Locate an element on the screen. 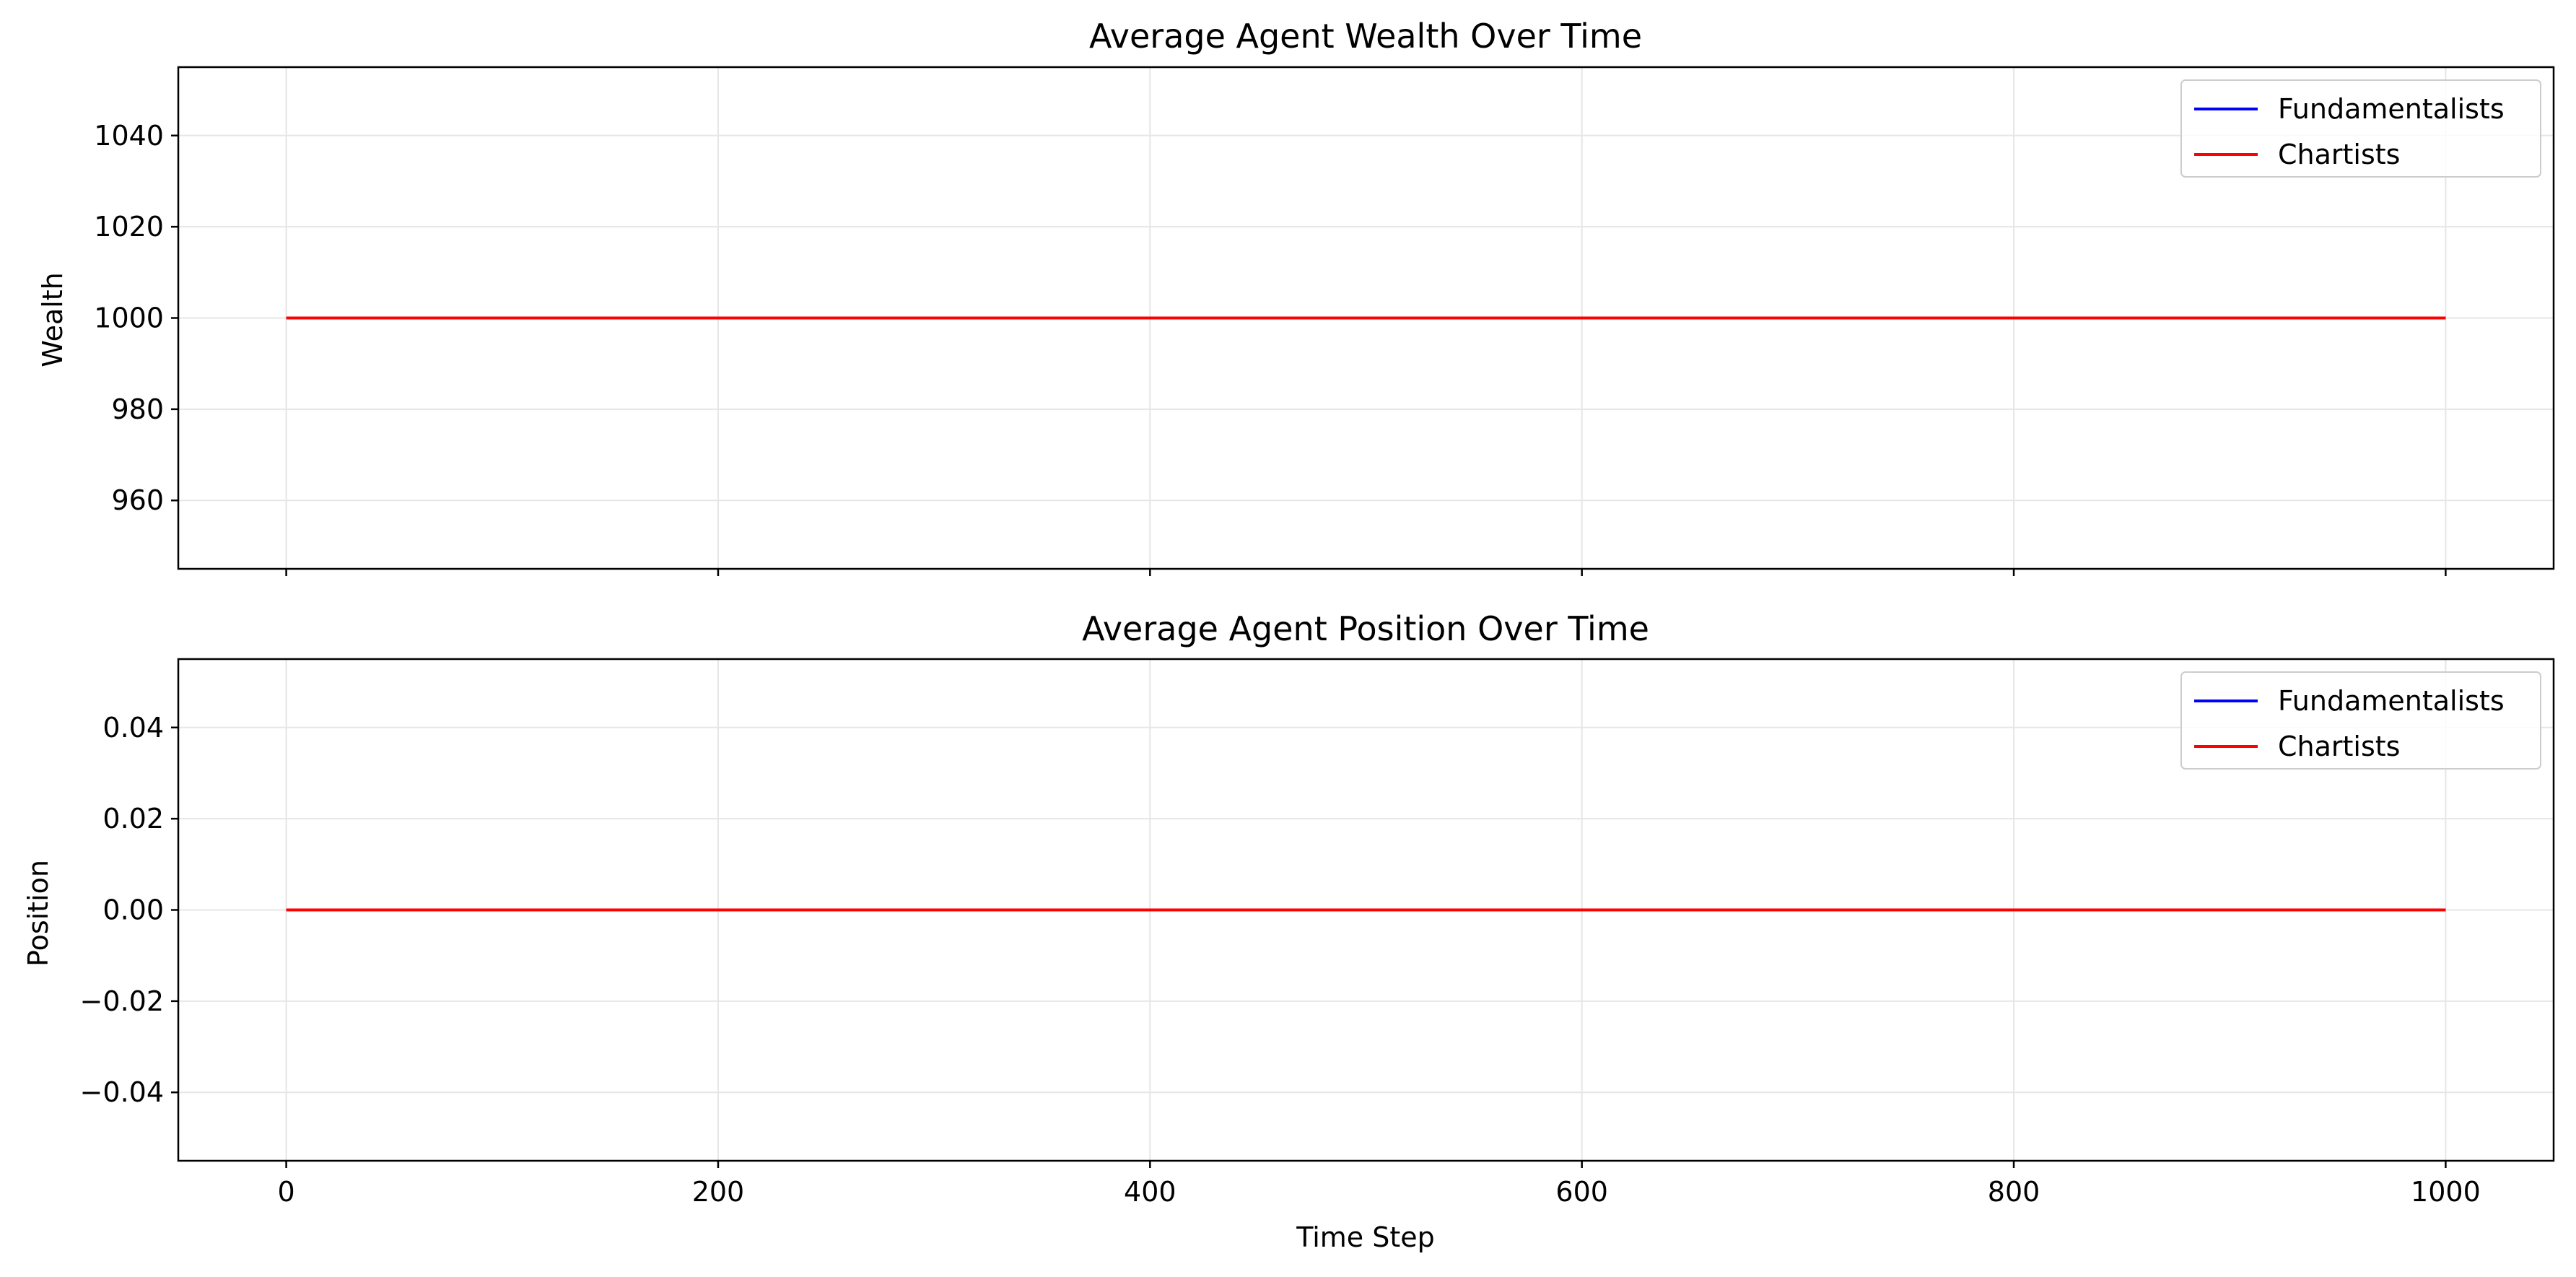 The width and height of the screenshot is (2576, 1277). wealth-y-tick-label: 1020 is located at coordinates (129, 227).